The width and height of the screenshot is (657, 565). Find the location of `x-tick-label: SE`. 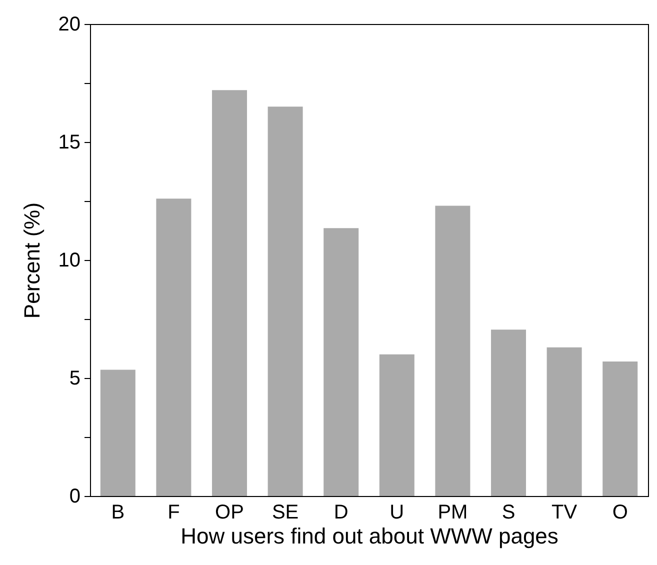

x-tick-label: SE is located at coordinates (285, 513).